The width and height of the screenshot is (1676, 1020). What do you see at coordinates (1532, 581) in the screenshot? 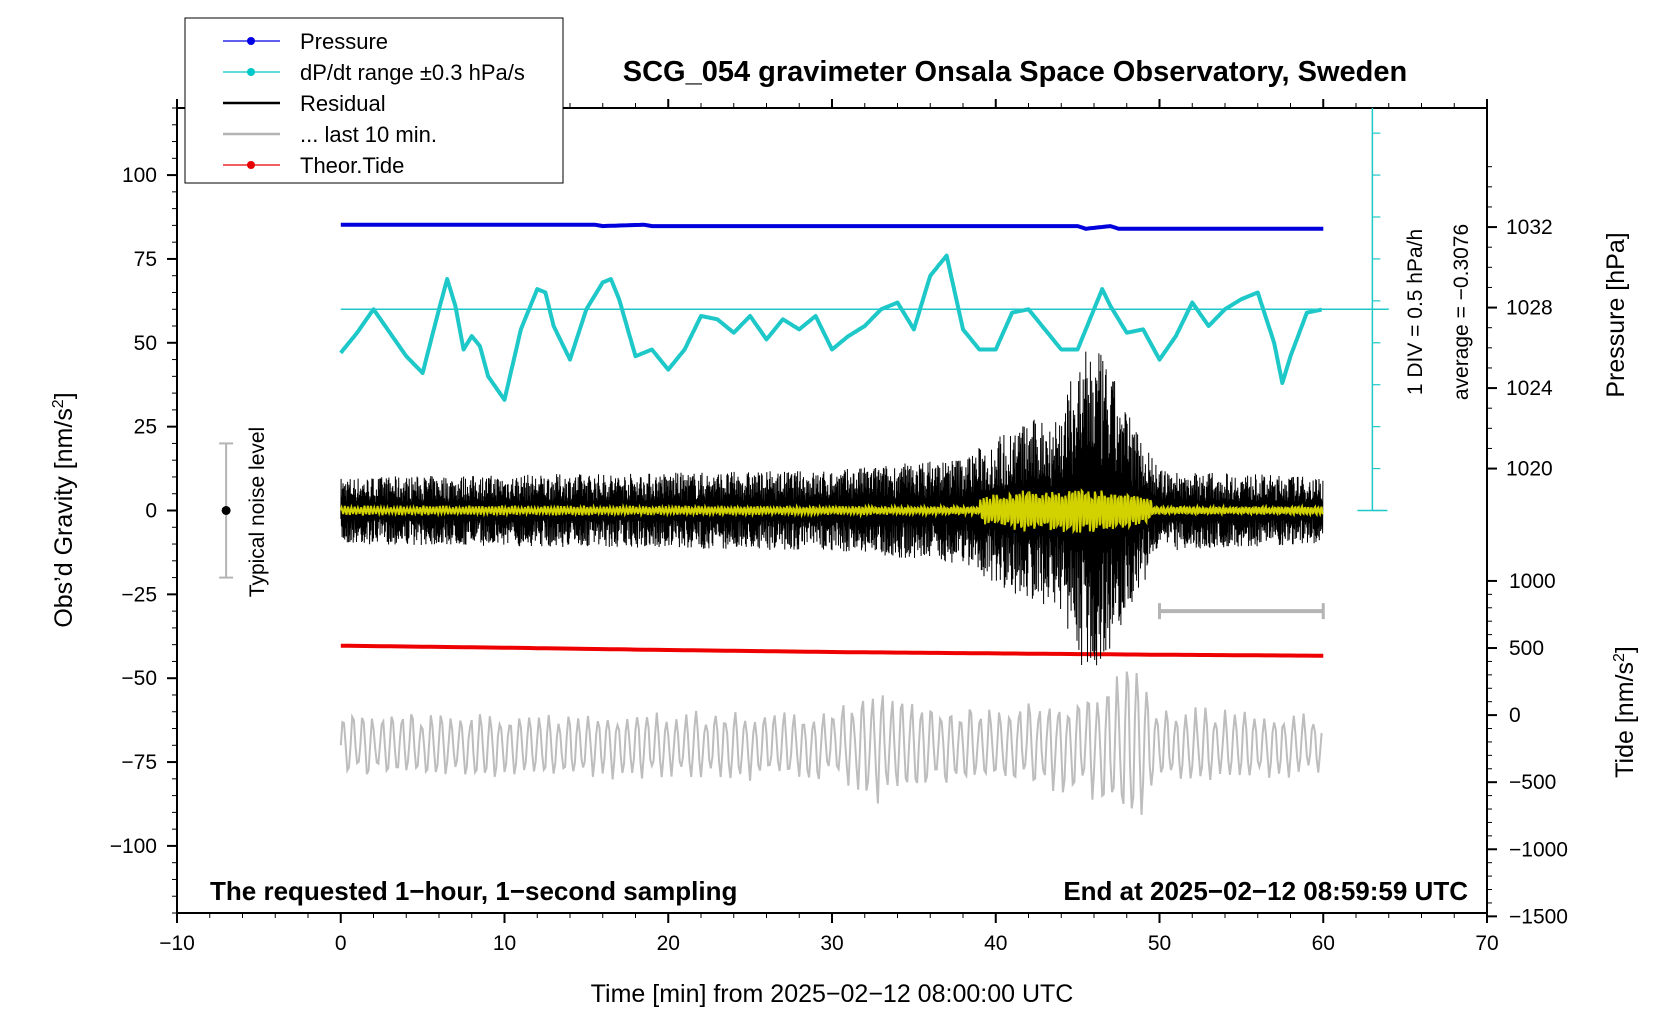
I see `tide-tick-label: 1000` at bounding box center [1532, 581].